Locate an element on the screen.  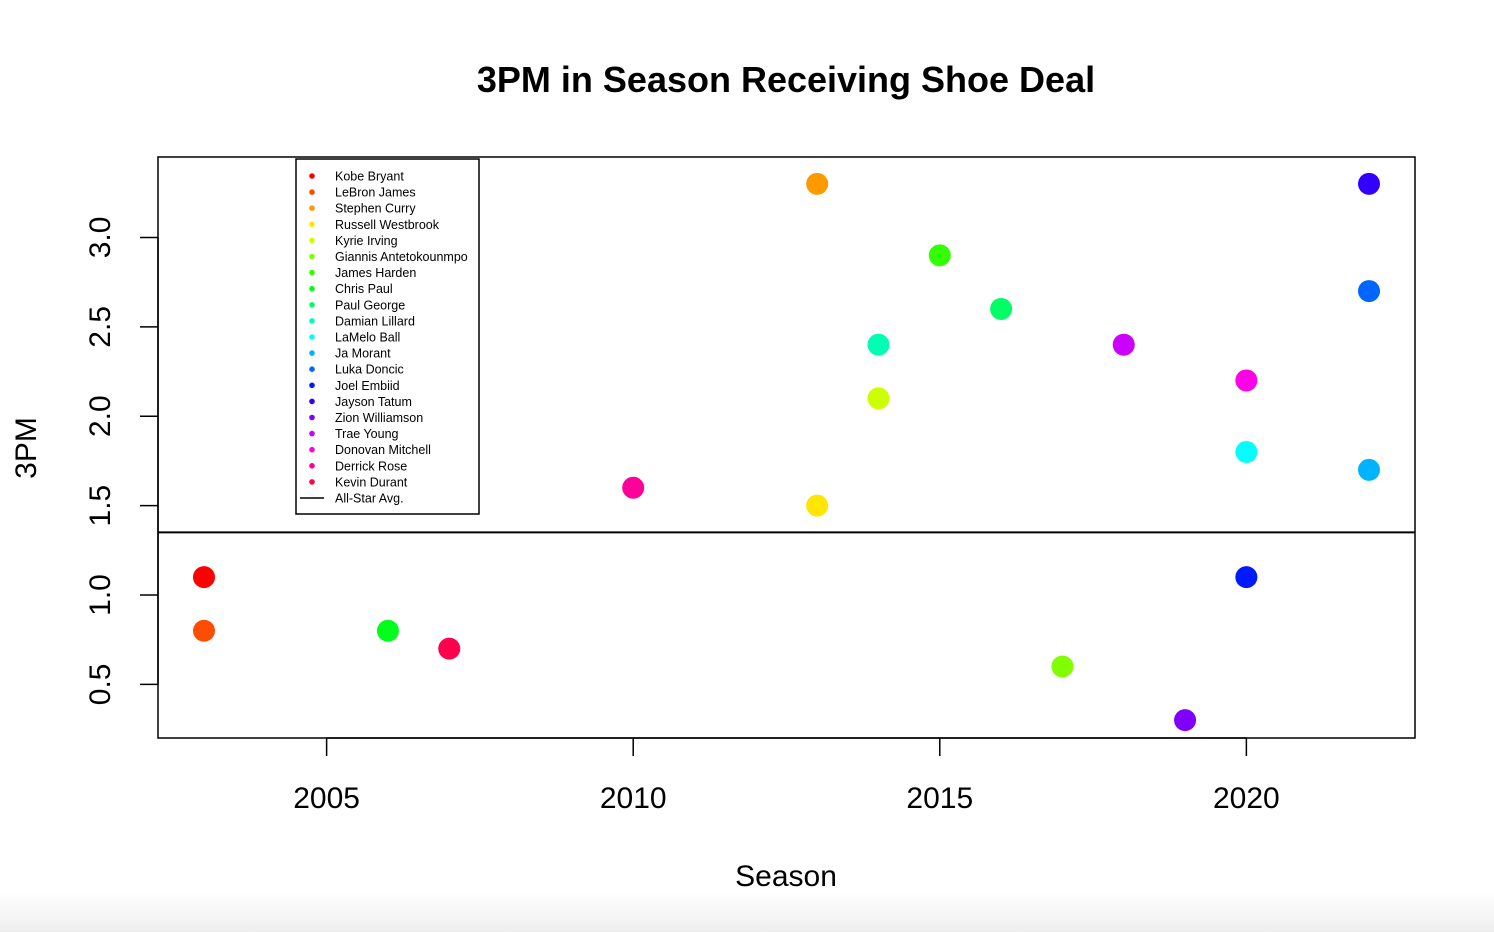
legend-label: LaMelo Ball is located at coordinates (367, 338).